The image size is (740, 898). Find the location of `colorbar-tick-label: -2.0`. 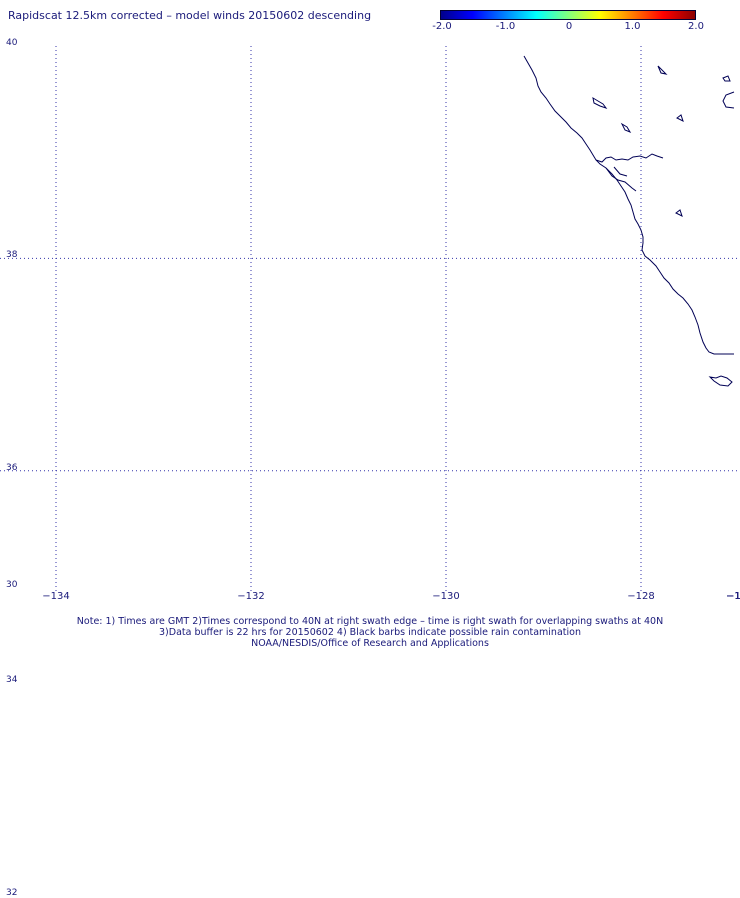

colorbar-tick-label: -2.0 is located at coordinates (442, 26).